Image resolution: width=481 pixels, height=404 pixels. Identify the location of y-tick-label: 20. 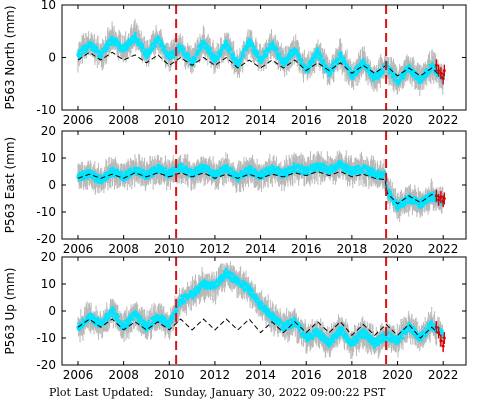
(48, 131).